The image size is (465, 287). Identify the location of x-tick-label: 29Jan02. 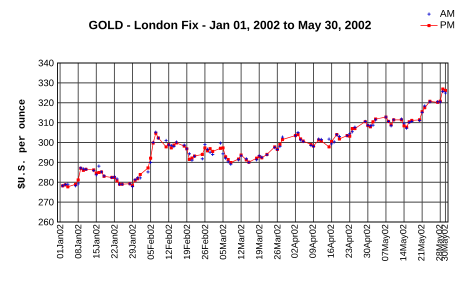
(132, 241).